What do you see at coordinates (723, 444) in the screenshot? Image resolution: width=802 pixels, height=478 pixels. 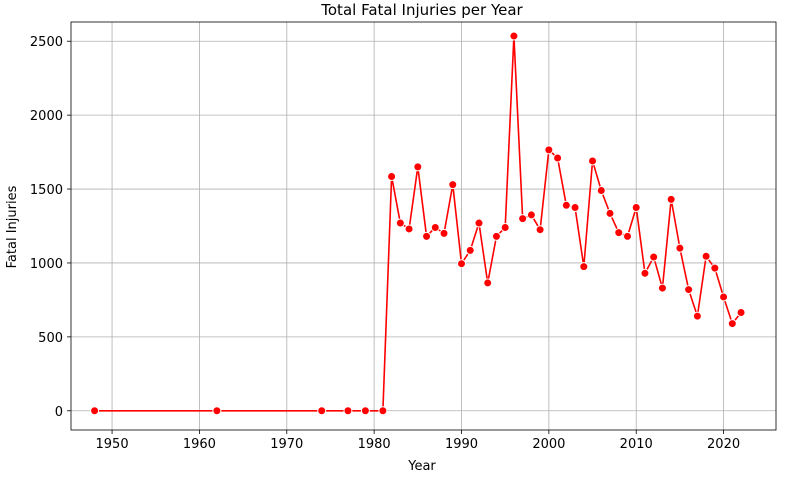 I see `x-tick-label: 2020` at bounding box center [723, 444].